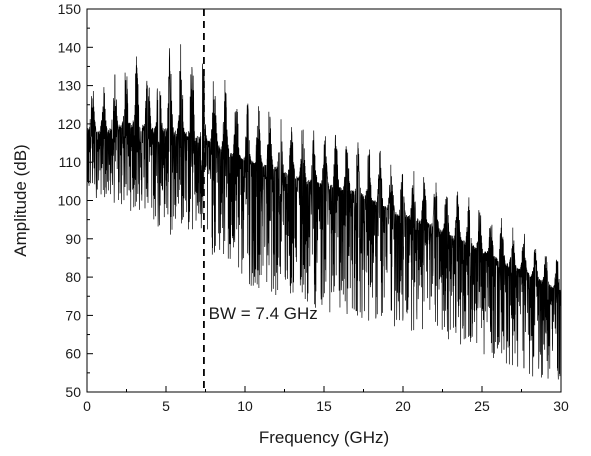 This screenshot has width=591, height=456. Describe the element at coordinates (70, 162) in the screenshot. I see `y-tick-label: 110` at that location.